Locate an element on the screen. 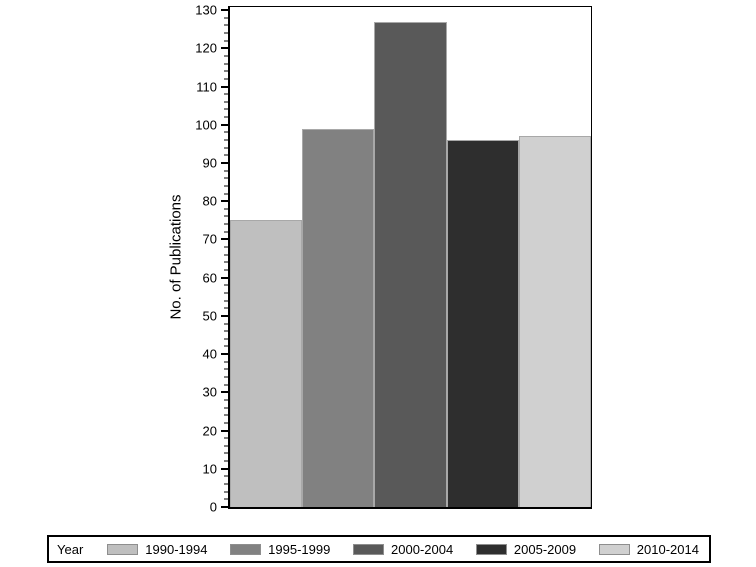  y-tick-label: 100 is located at coordinates (206, 125).